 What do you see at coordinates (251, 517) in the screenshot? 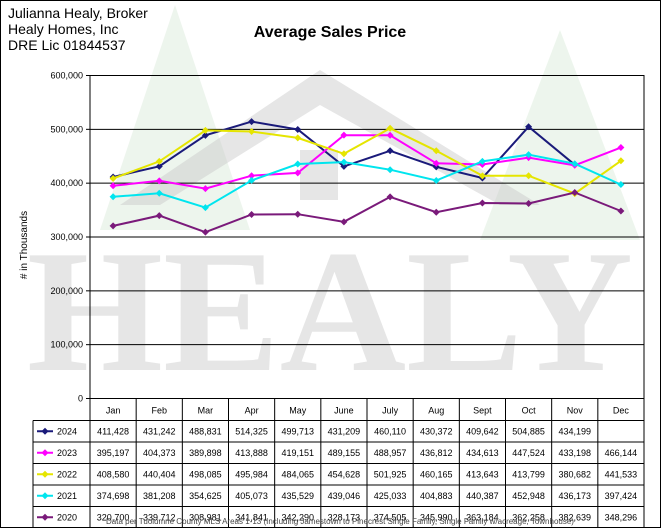
I see `data-label-2020: 341,841` at bounding box center [251, 517].